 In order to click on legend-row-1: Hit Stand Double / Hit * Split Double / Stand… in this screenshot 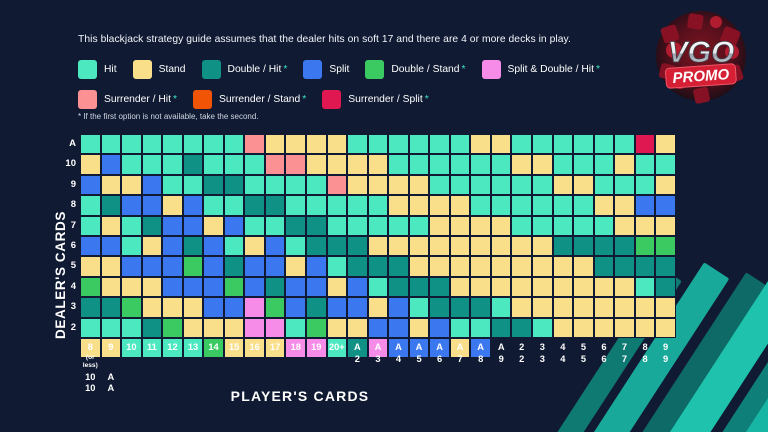, I will do `click(358, 69)`.